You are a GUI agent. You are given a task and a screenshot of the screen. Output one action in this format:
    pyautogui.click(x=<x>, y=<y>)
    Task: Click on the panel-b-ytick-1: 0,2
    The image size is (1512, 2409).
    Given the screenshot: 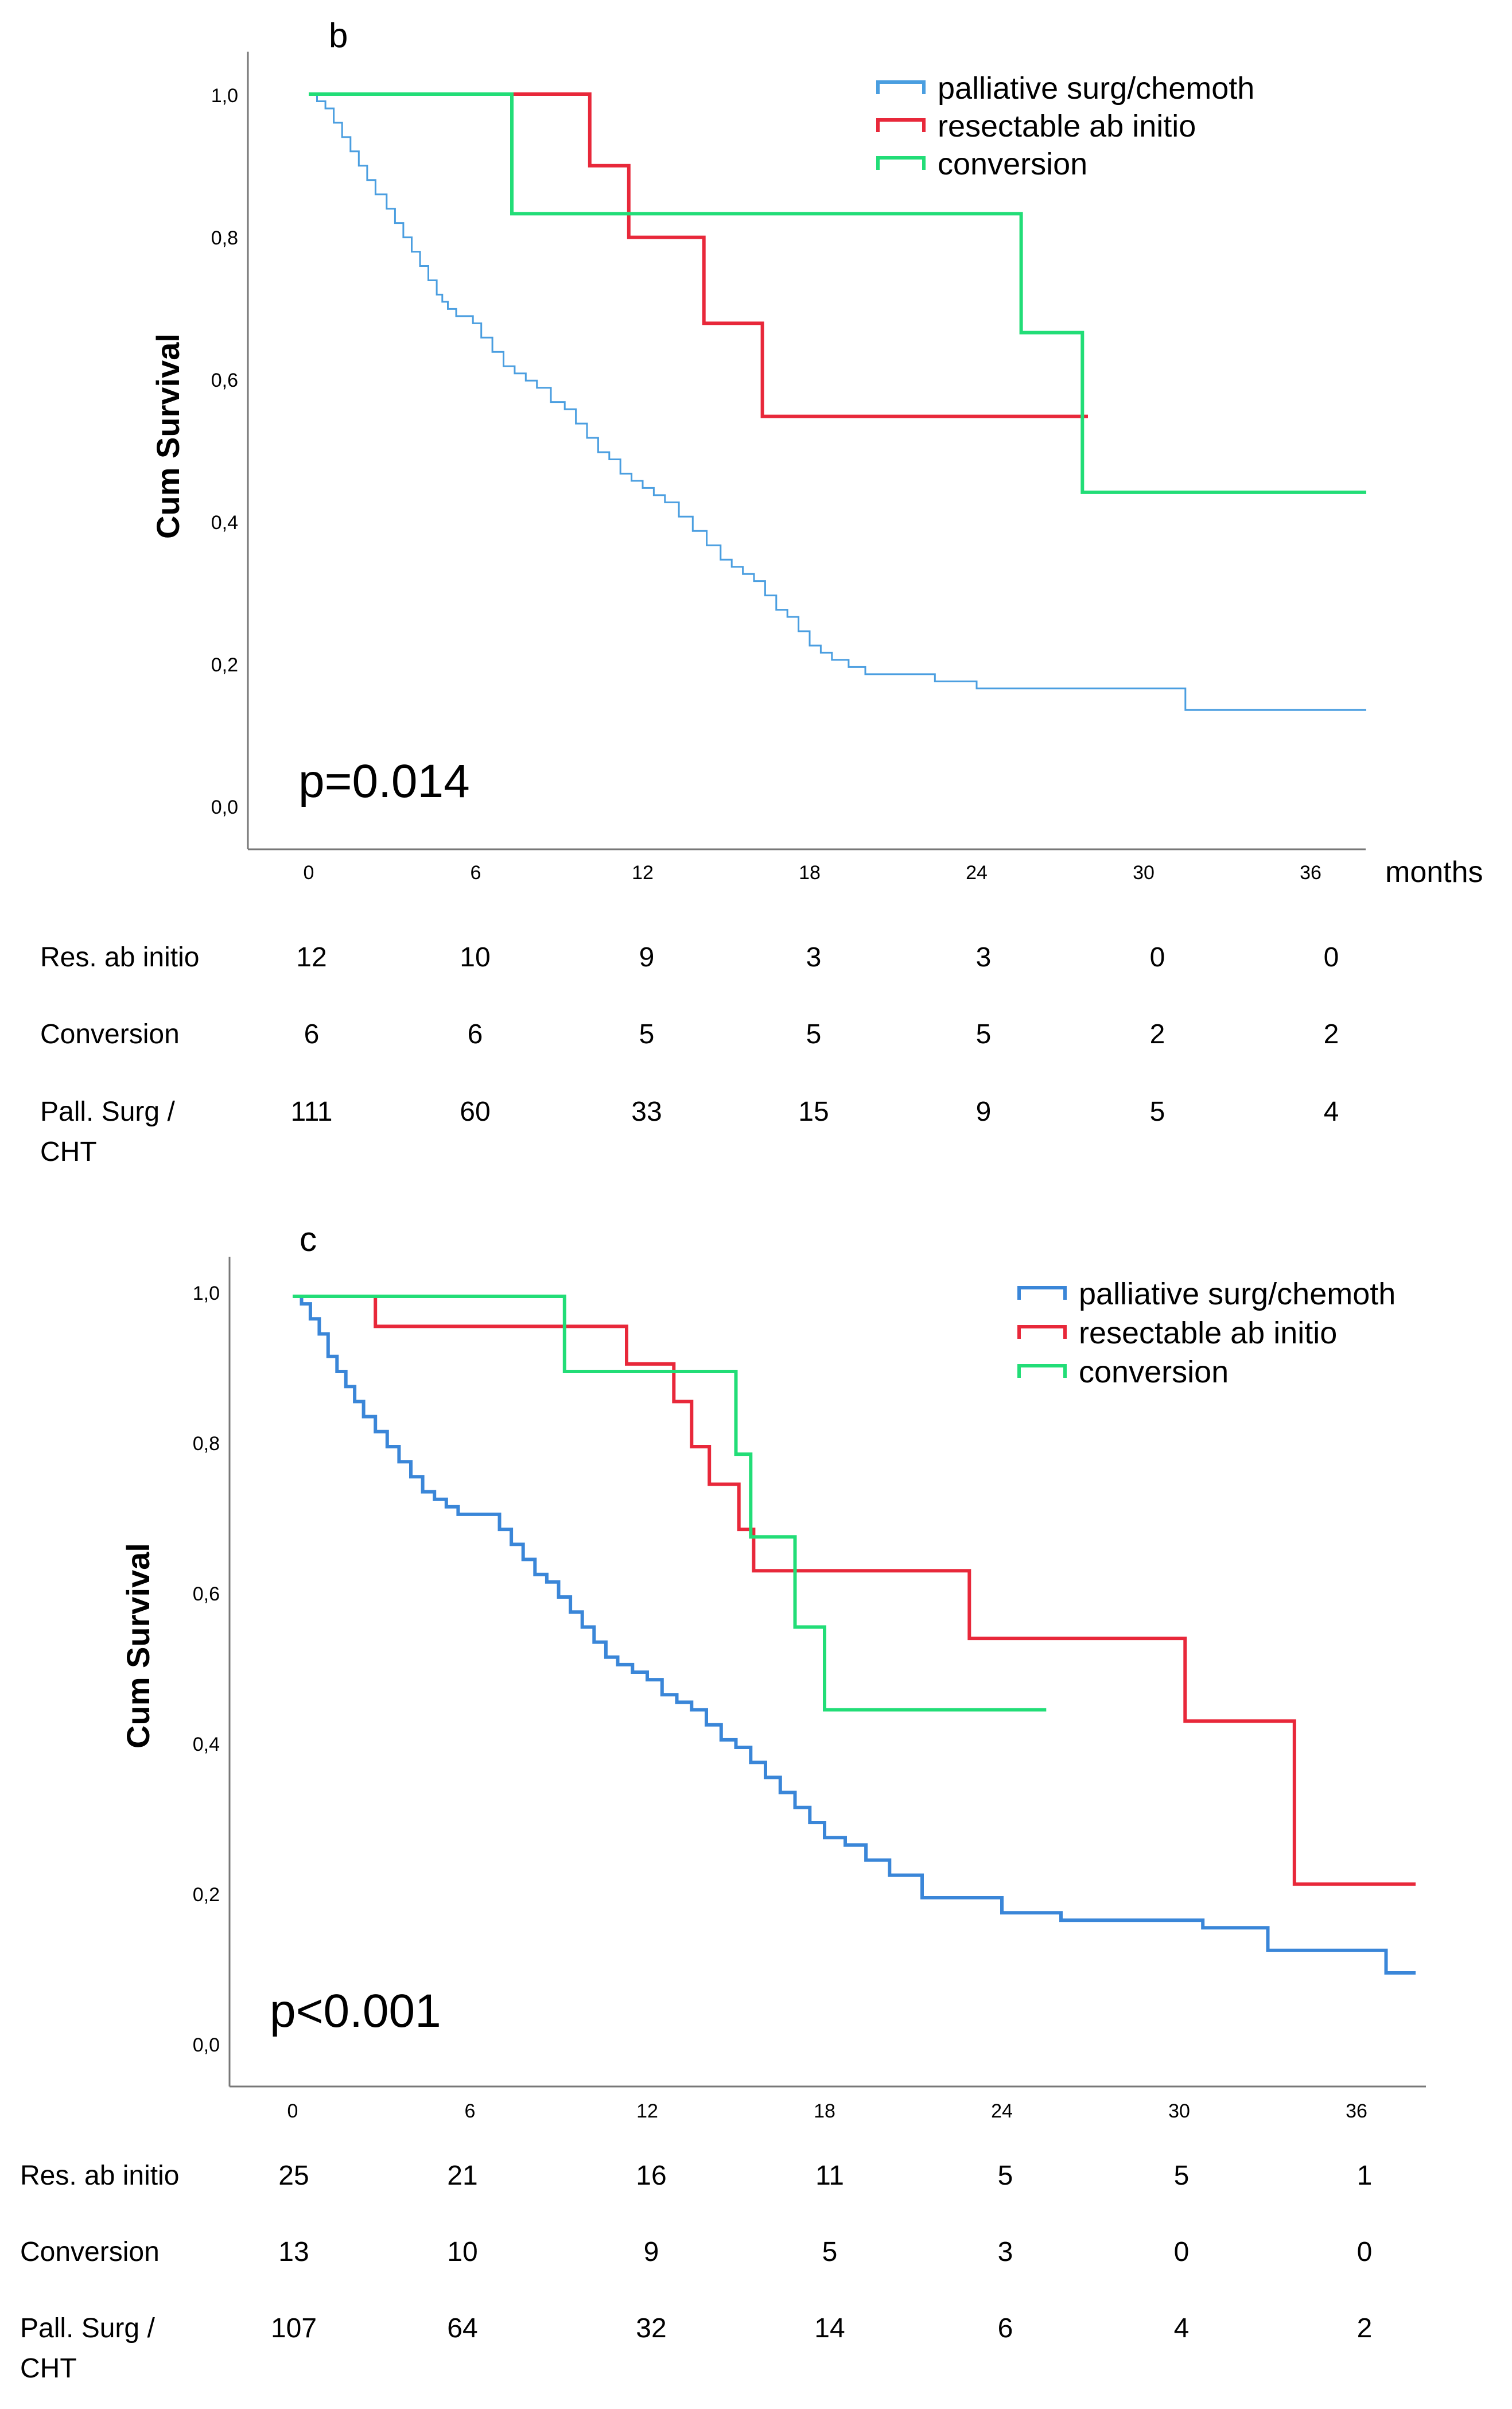 What is the action you would take?
    pyautogui.click(x=225, y=665)
    